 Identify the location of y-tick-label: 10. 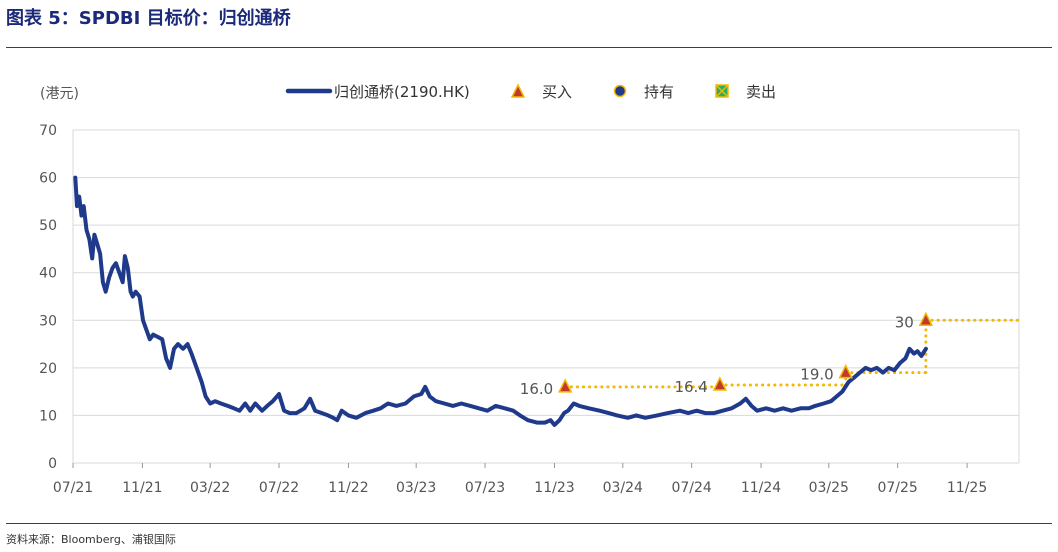
(48, 416).